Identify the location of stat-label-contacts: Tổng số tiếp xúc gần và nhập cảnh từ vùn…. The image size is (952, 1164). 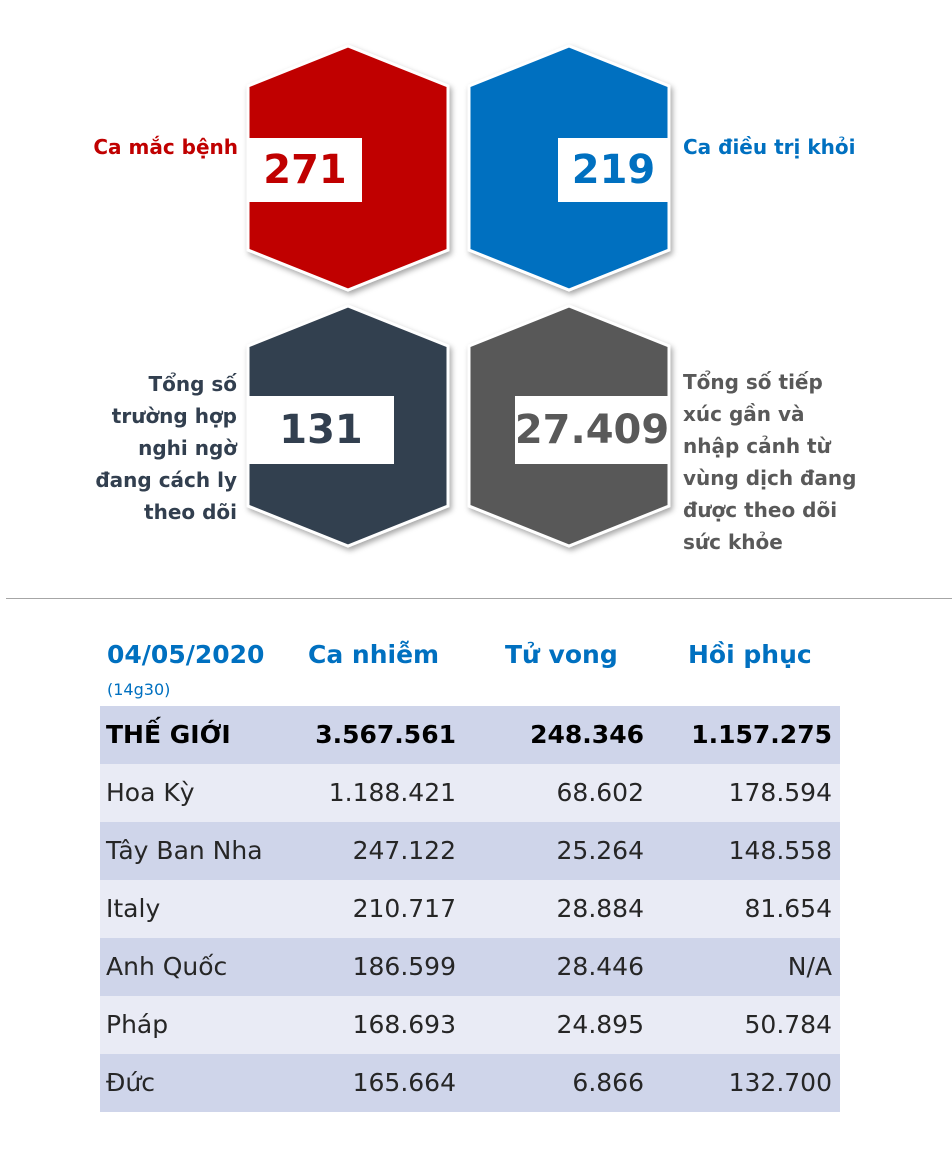
(770, 462).